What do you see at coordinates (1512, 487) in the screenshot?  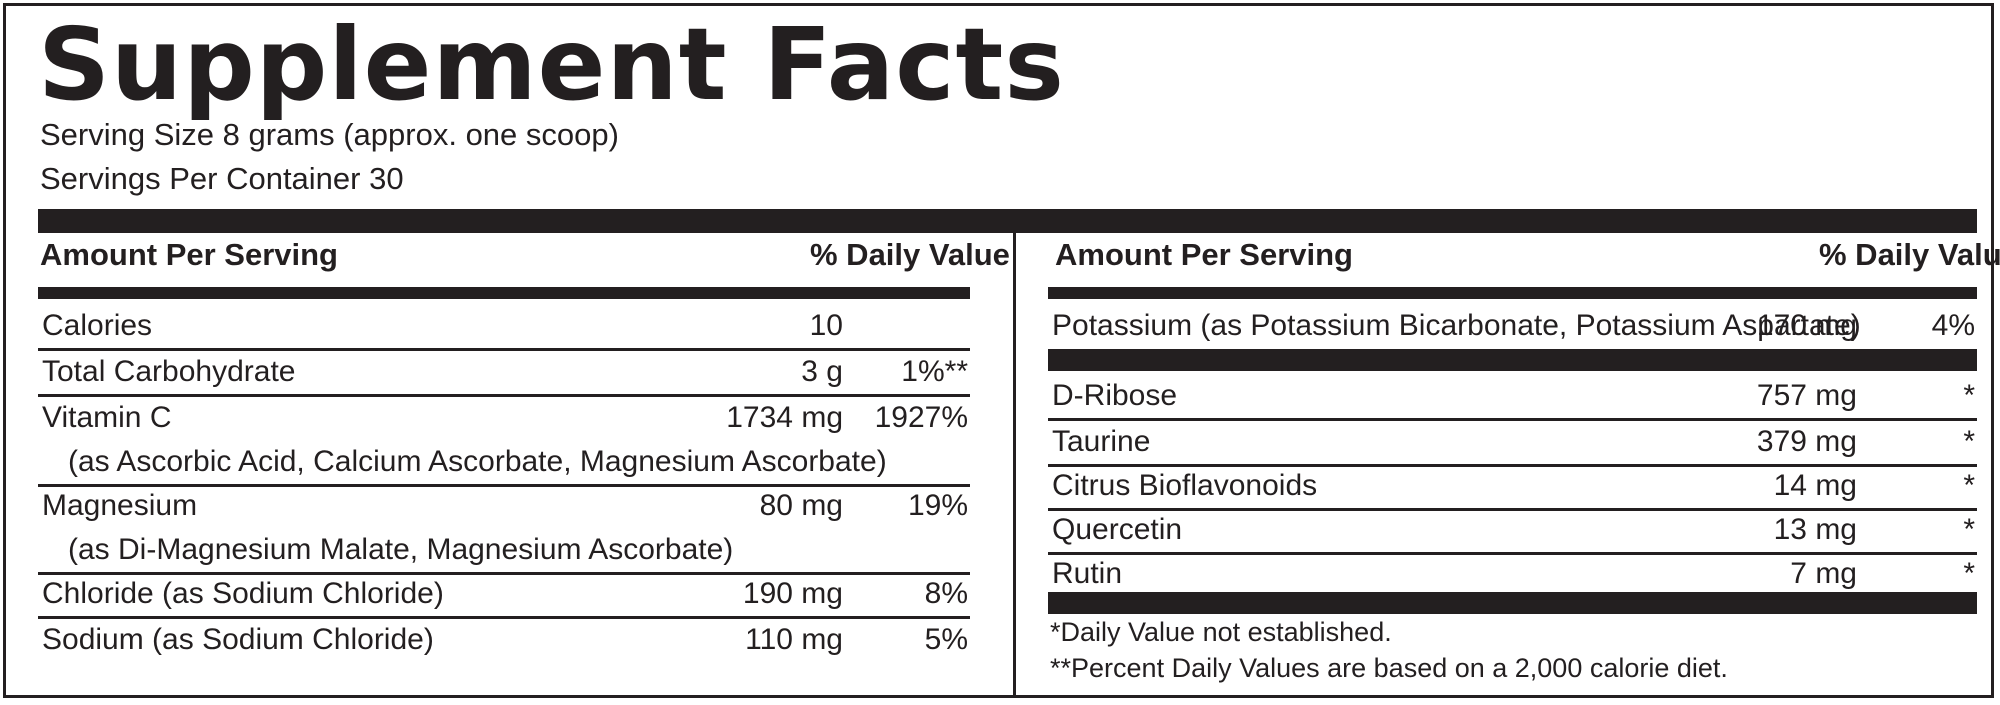 I see `nutrient-row: Citrus Bioflavonoids 14 mg *` at bounding box center [1512, 487].